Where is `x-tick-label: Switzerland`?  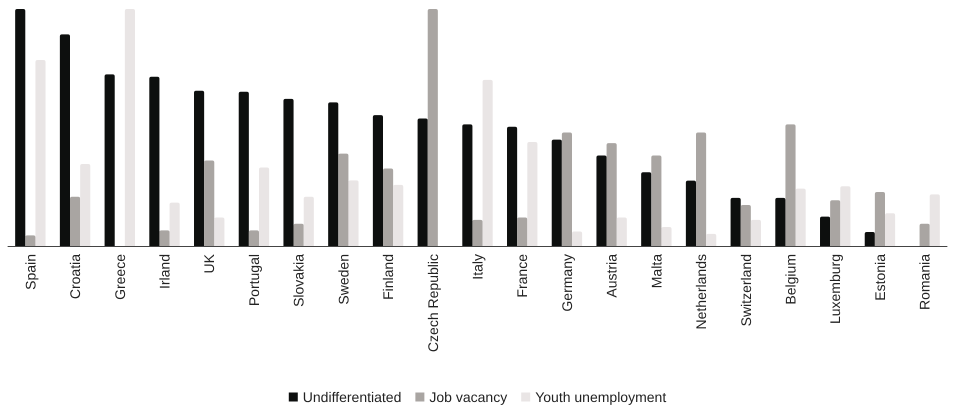 x-tick-label: Switzerland is located at coordinates (746, 290).